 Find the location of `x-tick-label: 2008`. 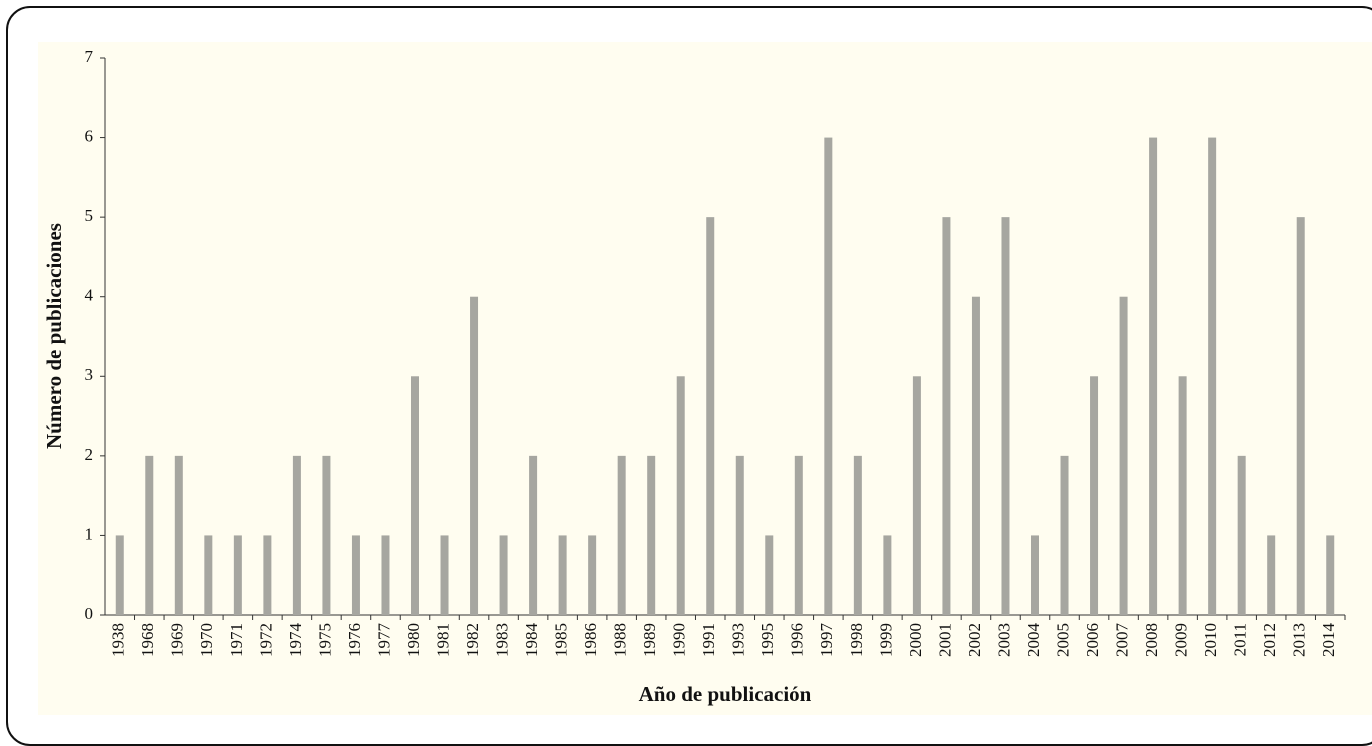

x-tick-label: 2008 is located at coordinates (1151, 640).